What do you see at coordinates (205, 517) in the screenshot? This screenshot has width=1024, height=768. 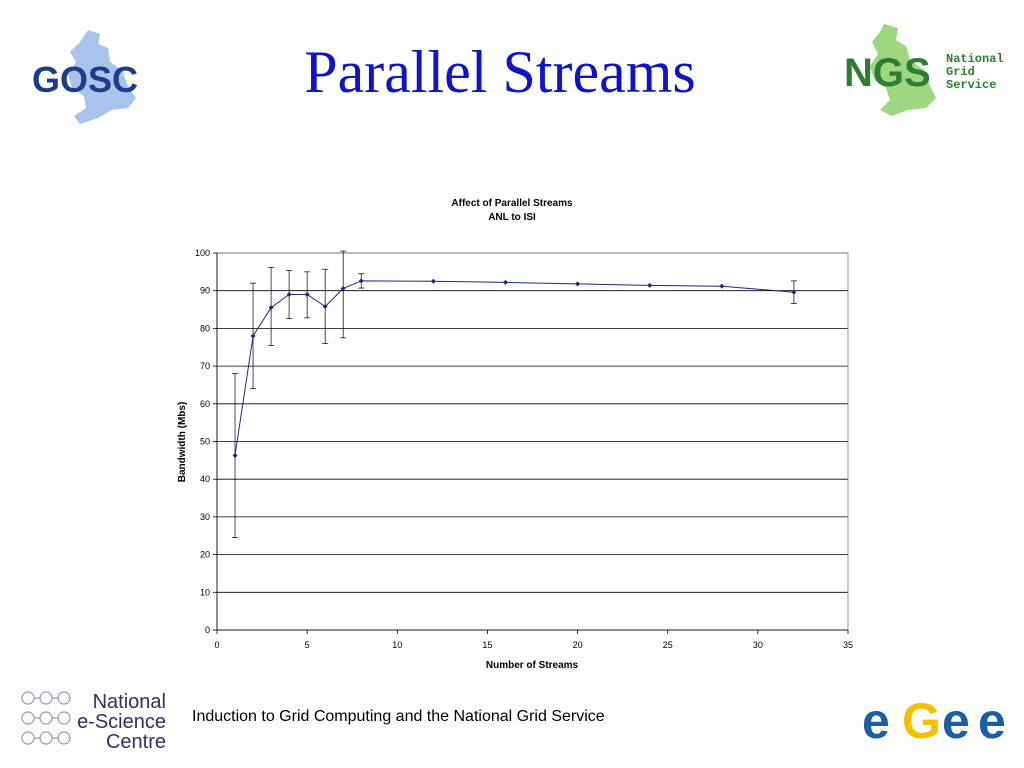 I see `y-tick-label-30: 30` at bounding box center [205, 517].